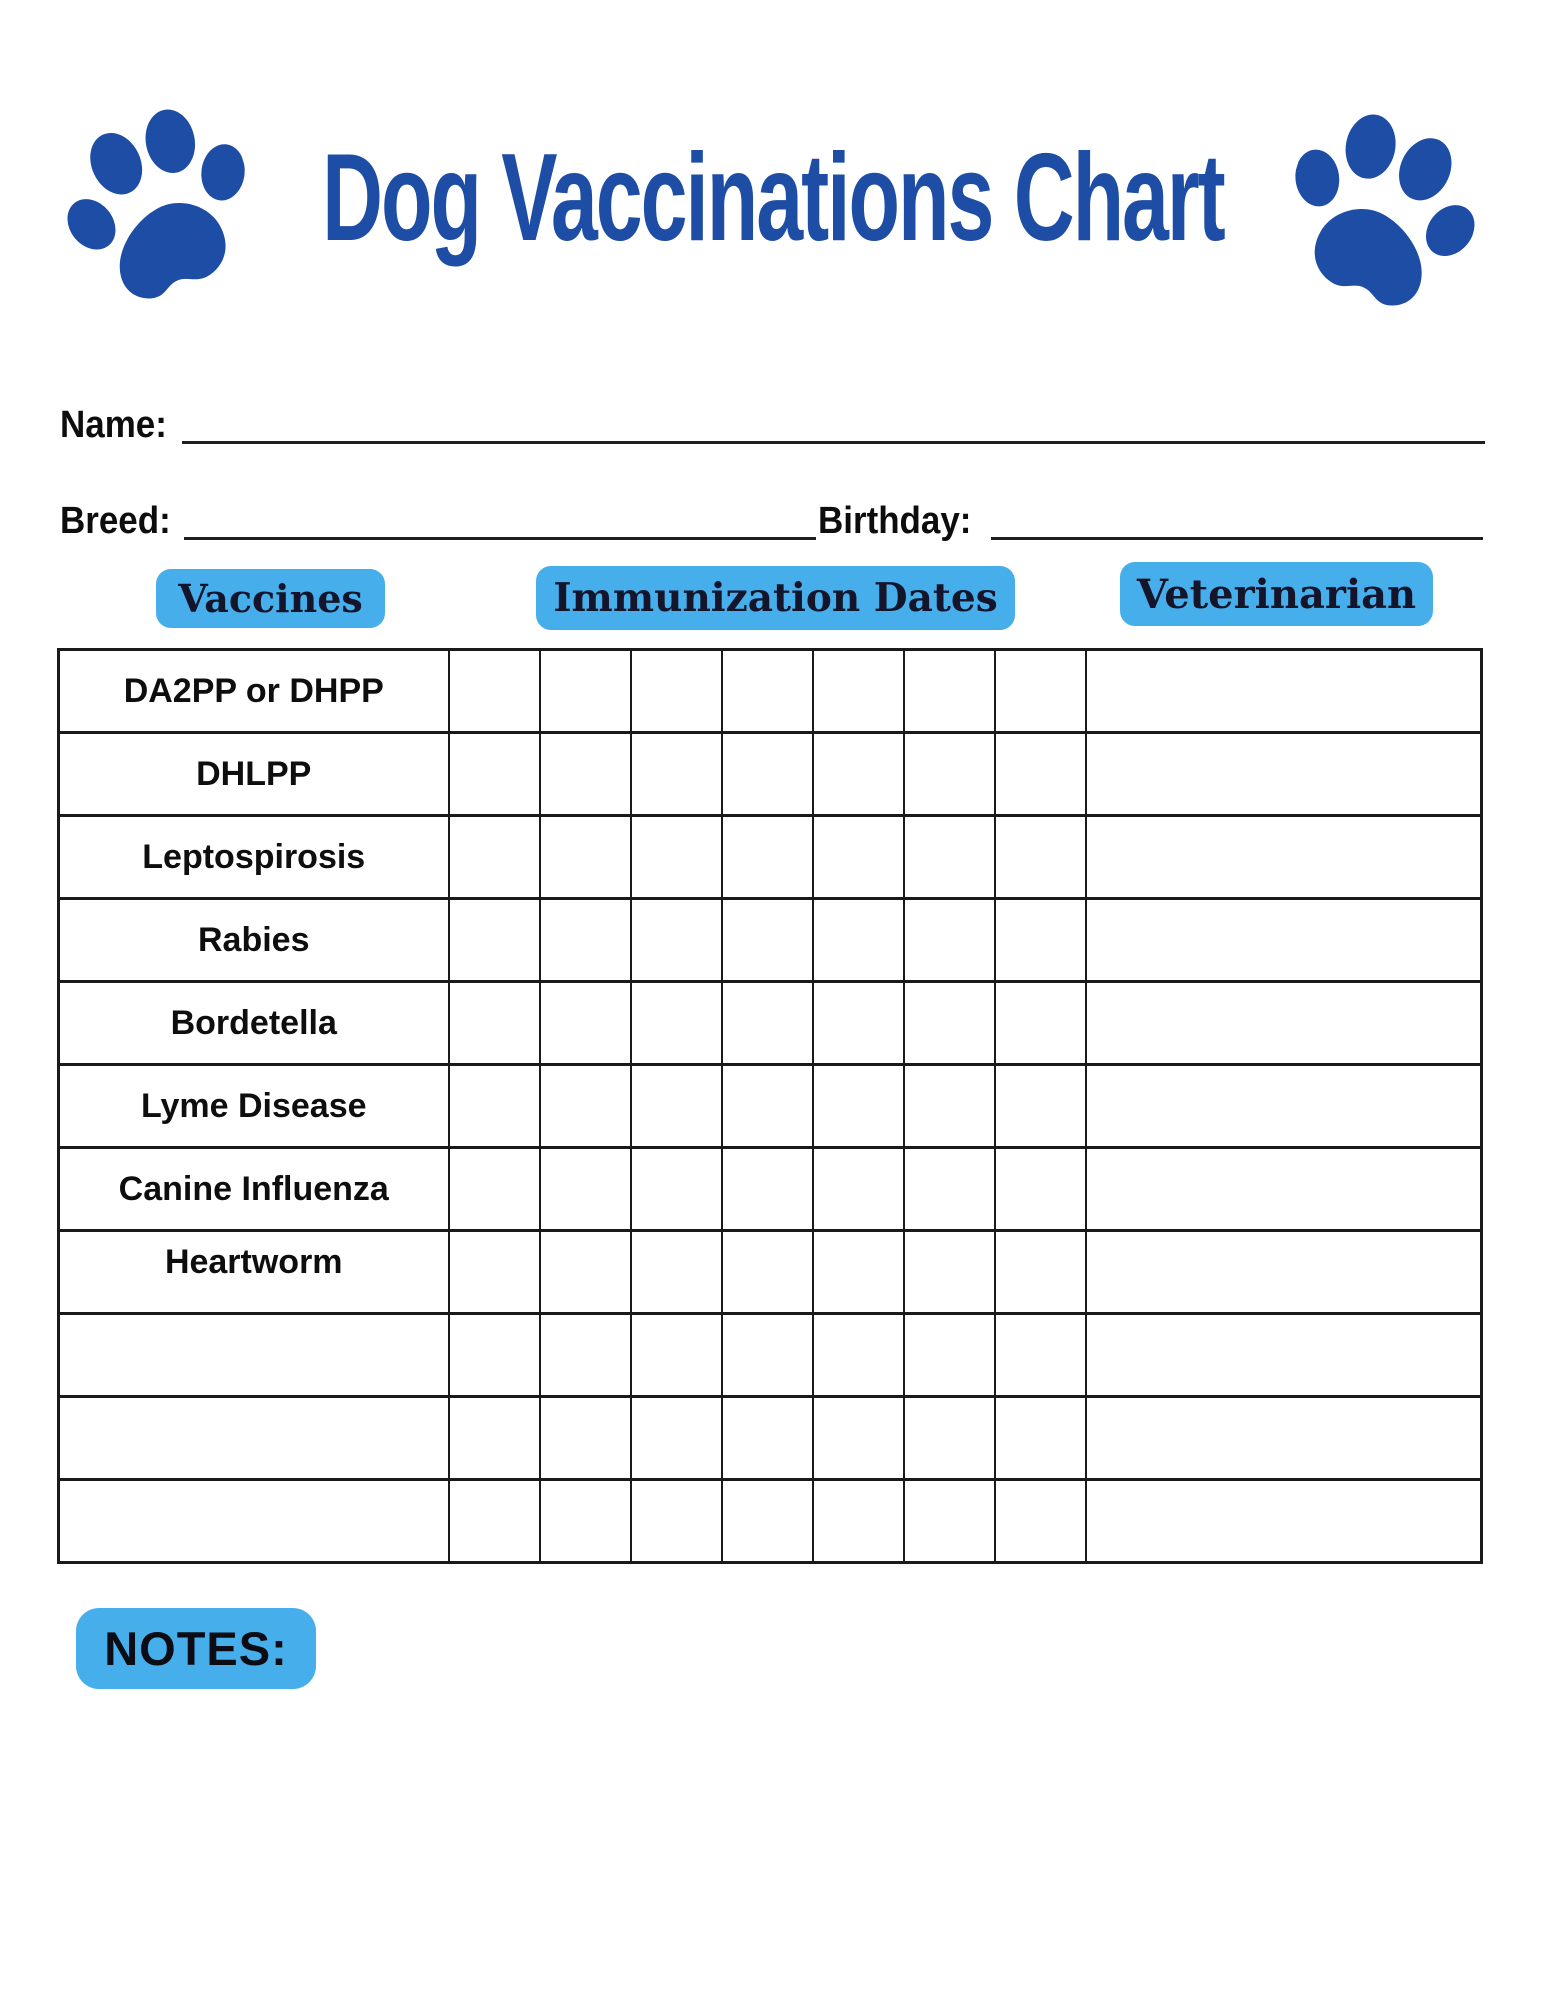 The width and height of the screenshot is (1545, 2000). I want to click on breed-label: Breed:, so click(115, 521).